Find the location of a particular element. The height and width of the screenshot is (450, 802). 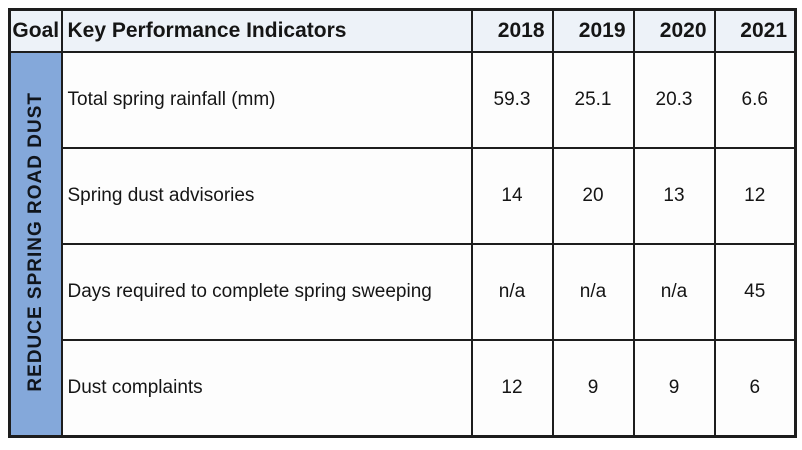

value-complaints-2021: 6 is located at coordinates (755, 388).